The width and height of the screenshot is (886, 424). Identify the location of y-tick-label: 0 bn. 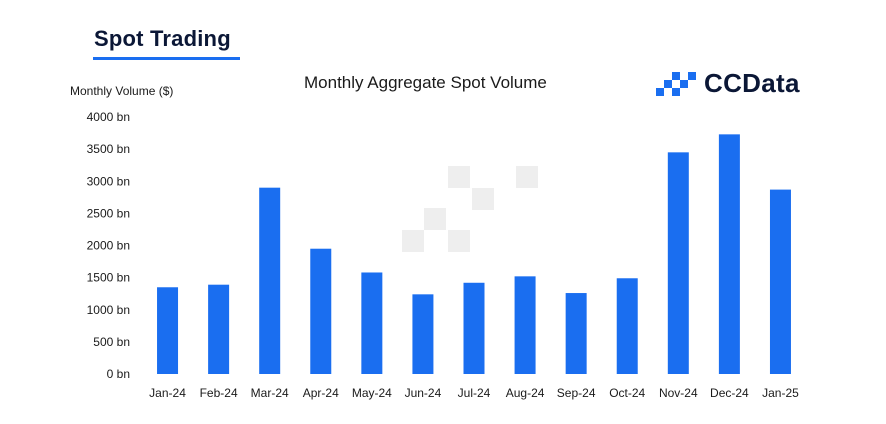
(118, 374).